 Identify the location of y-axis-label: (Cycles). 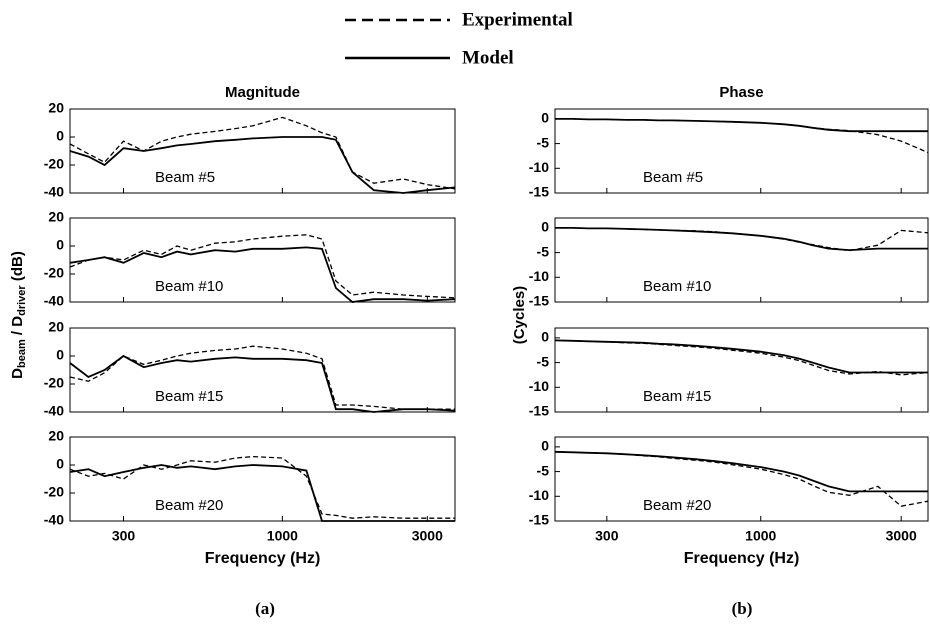
(519, 315).